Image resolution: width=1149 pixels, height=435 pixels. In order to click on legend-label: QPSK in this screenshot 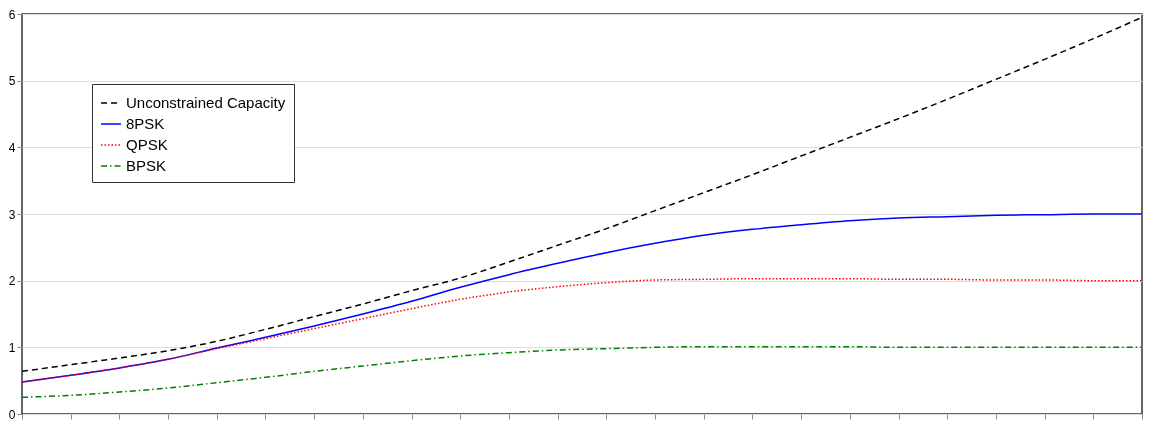, I will do `click(147, 144)`.